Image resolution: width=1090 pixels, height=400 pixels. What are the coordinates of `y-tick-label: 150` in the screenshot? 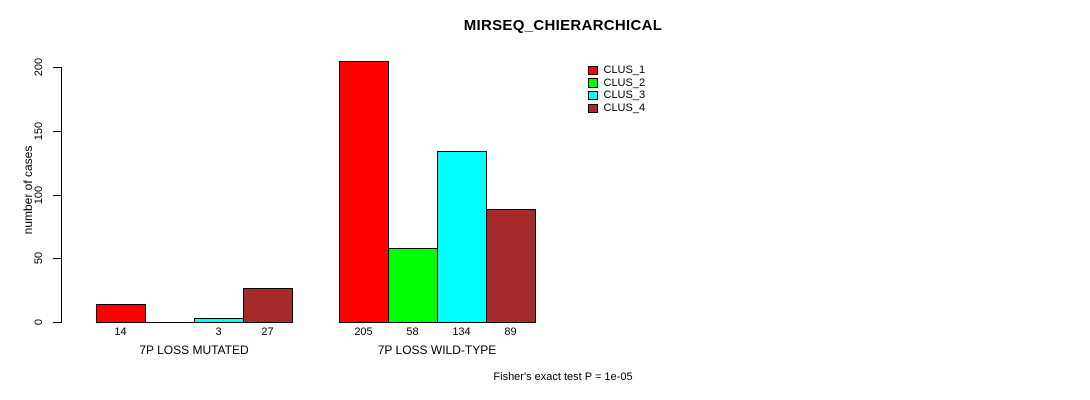 It's located at (39, 131).